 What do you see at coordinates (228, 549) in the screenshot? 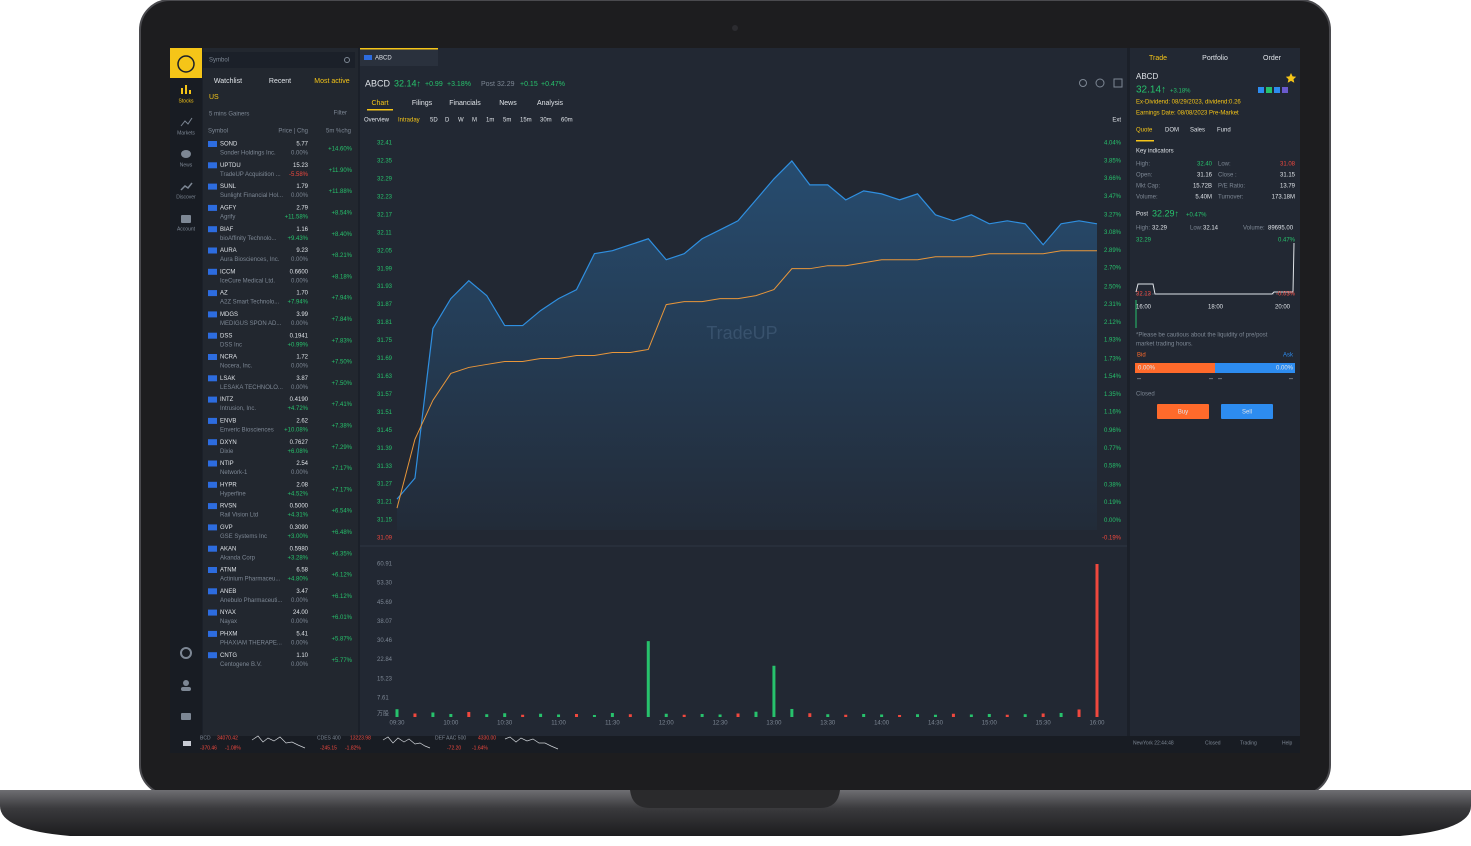
I see `row-symbol: AKAN` at bounding box center [228, 549].